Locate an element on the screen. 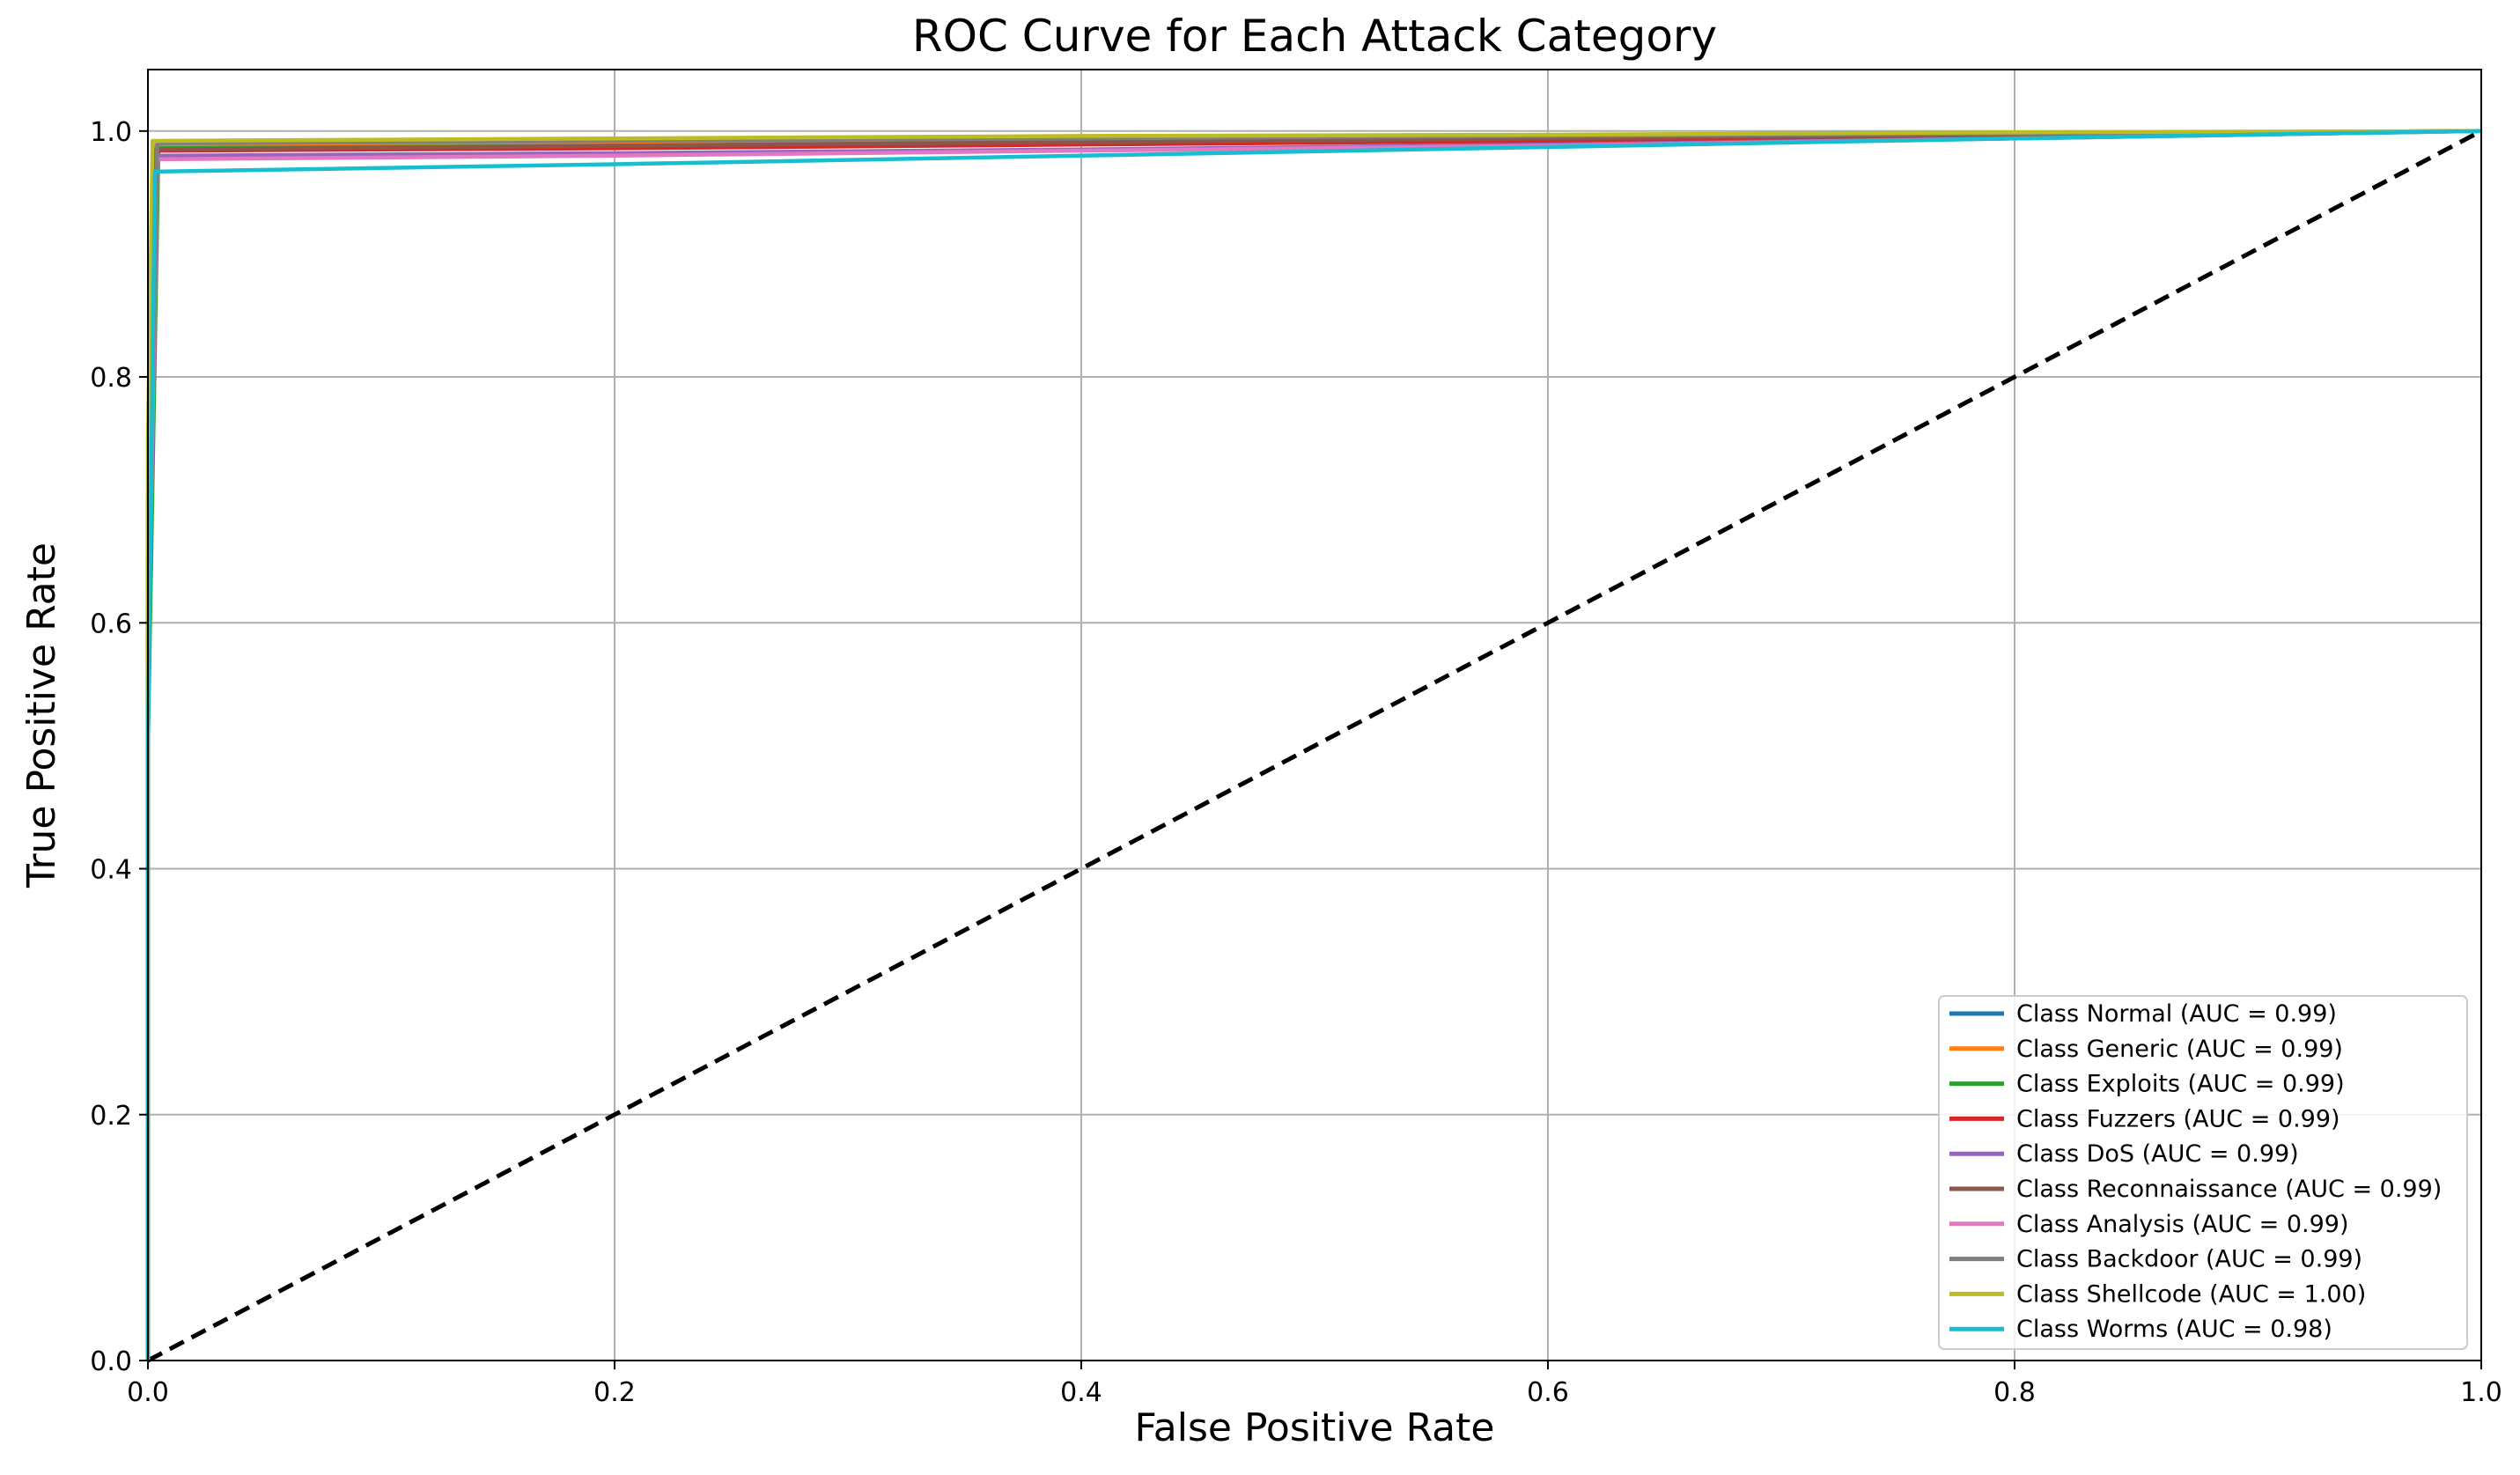  legend-entry-label: Class DoS (AUC = 0.99) is located at coordinates (2157, 1154).